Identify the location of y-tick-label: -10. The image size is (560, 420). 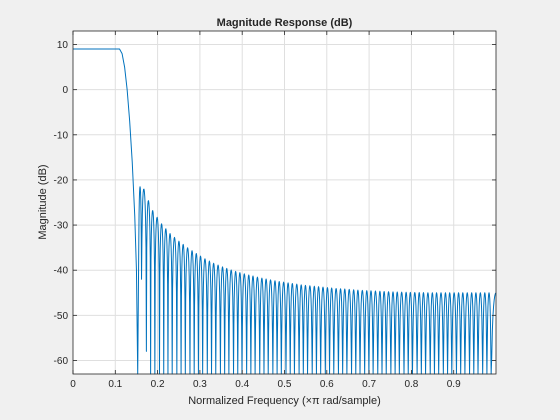
(61, 135).